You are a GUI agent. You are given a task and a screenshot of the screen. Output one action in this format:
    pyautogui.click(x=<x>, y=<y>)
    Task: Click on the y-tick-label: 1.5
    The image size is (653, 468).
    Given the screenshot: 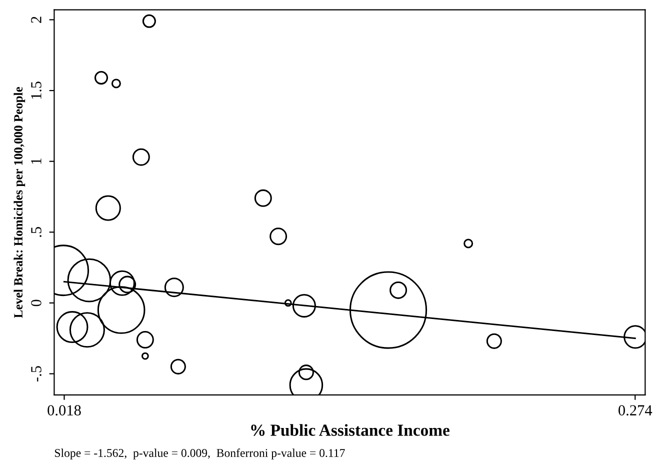 What is the action you would take?
    pyautogui.click(x=36, y=90)
    